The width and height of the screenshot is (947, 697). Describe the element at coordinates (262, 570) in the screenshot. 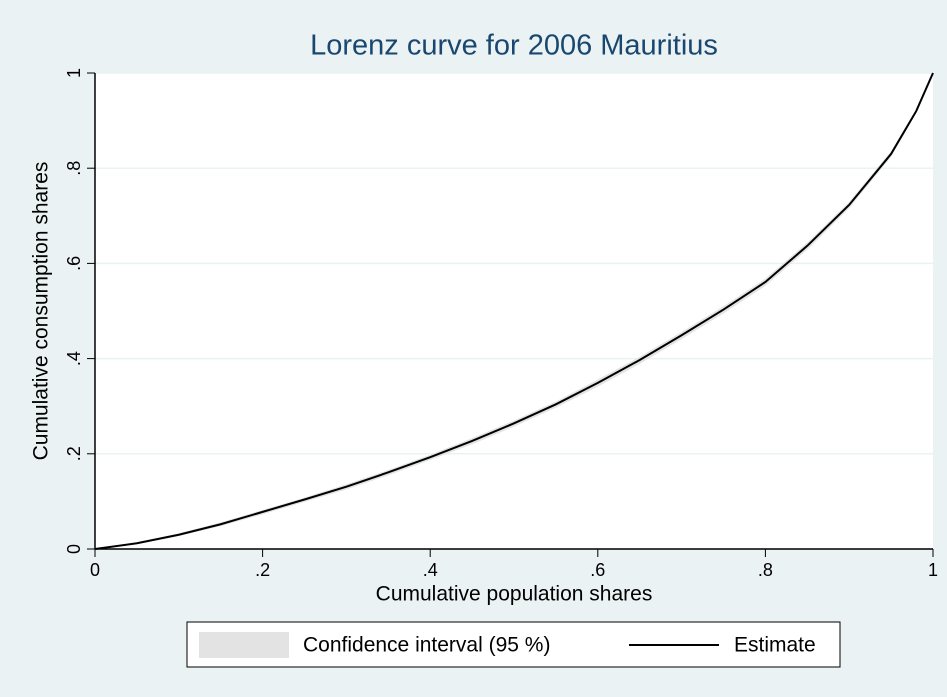

I see `x-tick-label: .2` at that location.